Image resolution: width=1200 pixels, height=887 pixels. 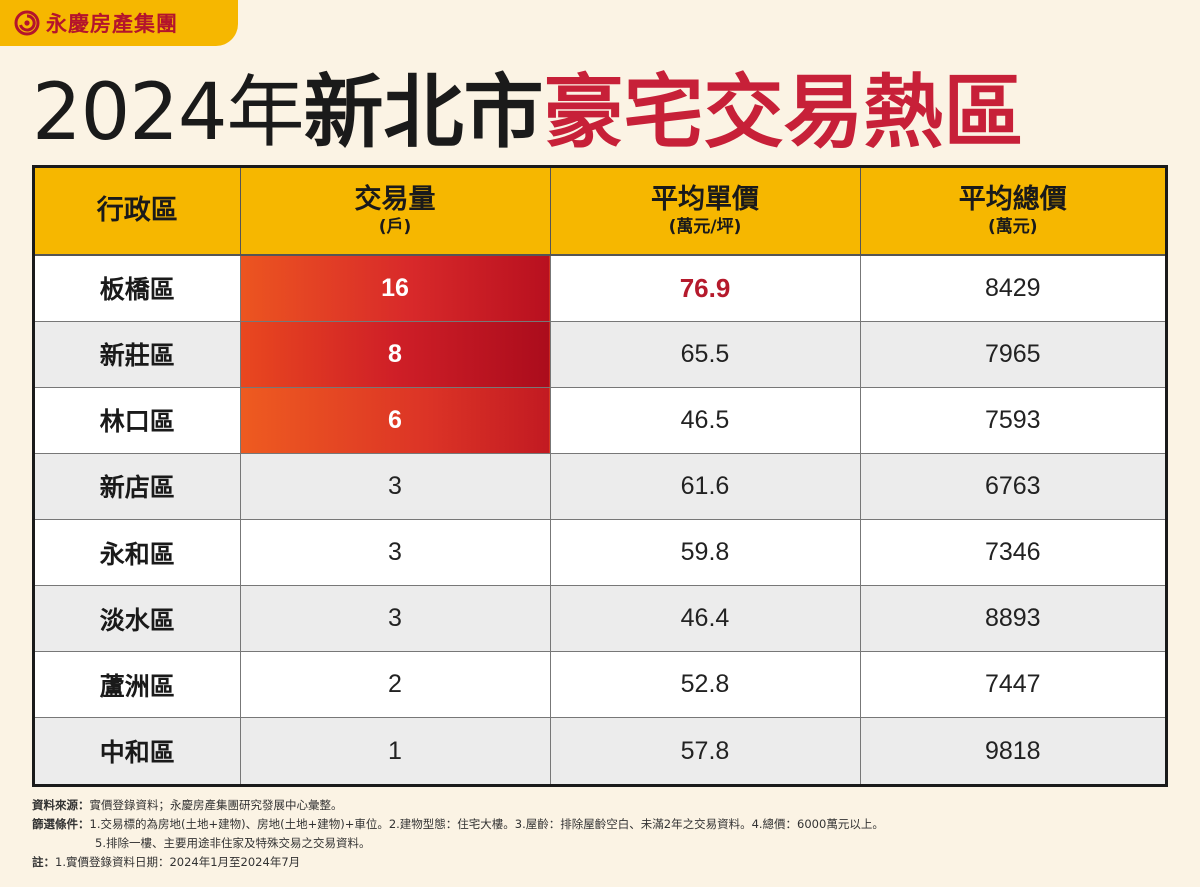 I want to click on cell-district: 新莊區, so click(x=138, y=354).